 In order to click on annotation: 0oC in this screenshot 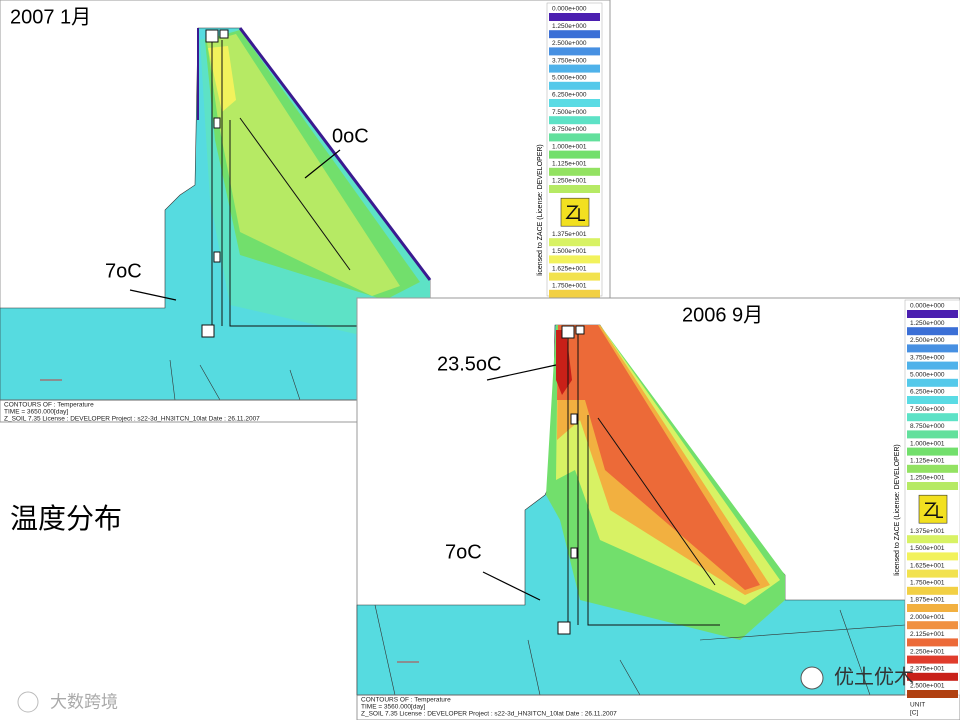, I will do `click(350, 136)`.